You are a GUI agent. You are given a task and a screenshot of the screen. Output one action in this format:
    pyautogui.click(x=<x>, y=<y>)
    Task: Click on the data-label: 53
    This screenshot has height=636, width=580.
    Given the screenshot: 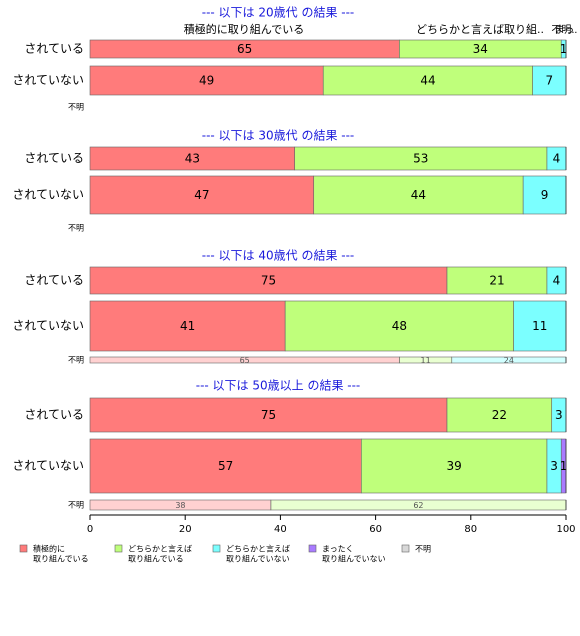 What is the action you would take?
    pyautogui.click(x=420, y=159)
    